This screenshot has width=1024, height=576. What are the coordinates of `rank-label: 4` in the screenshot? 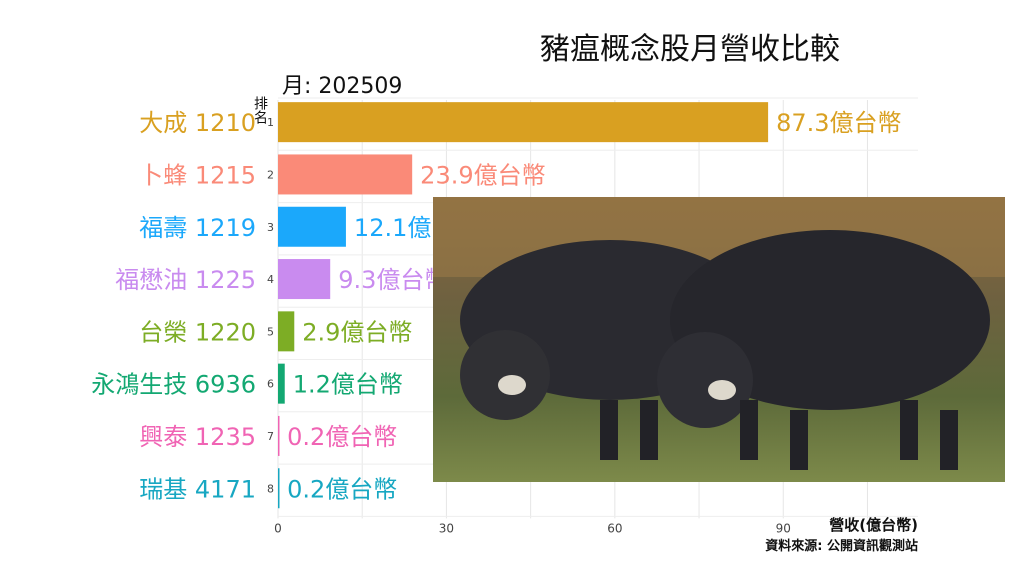 It's located at (270, 279).